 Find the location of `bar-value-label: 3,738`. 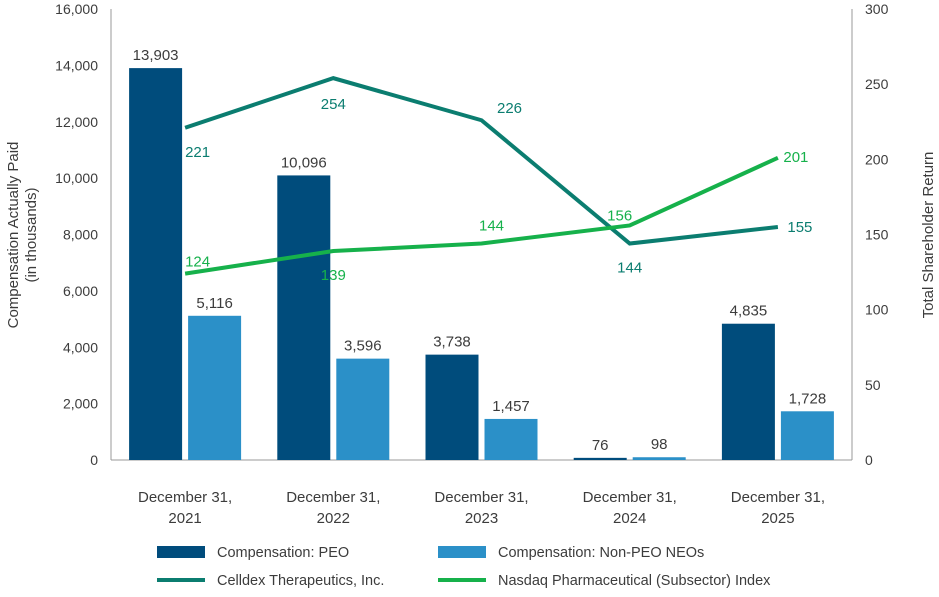

bar-value-label: 3,738 is located at coordinates (452, 342).